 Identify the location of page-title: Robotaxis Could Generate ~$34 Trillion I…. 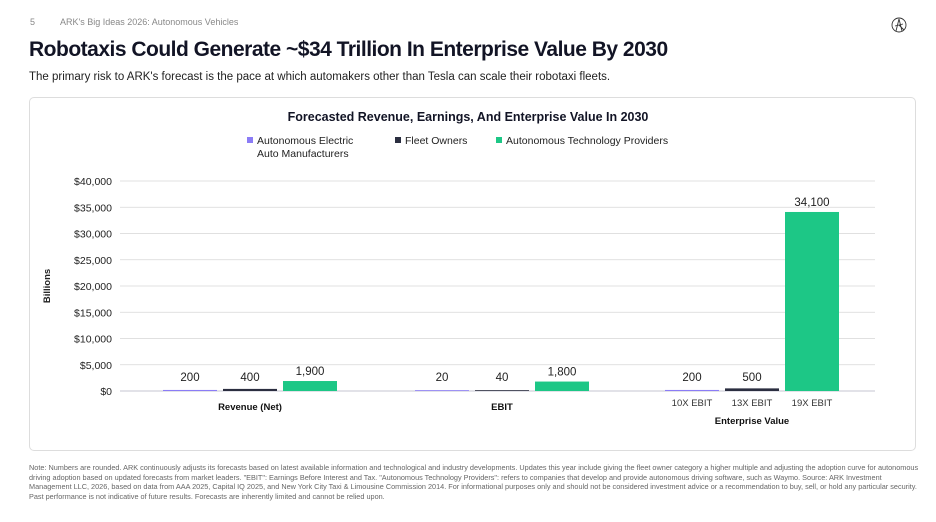
(348, 49).